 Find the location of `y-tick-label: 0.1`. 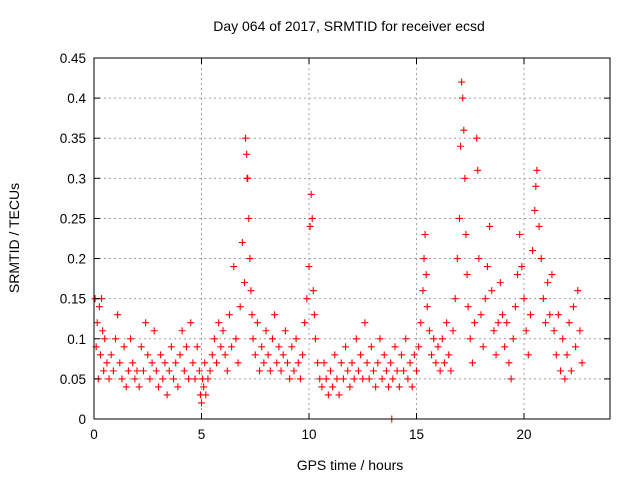

y-tick-label: 0.1 is located at coordinates (76, 339).